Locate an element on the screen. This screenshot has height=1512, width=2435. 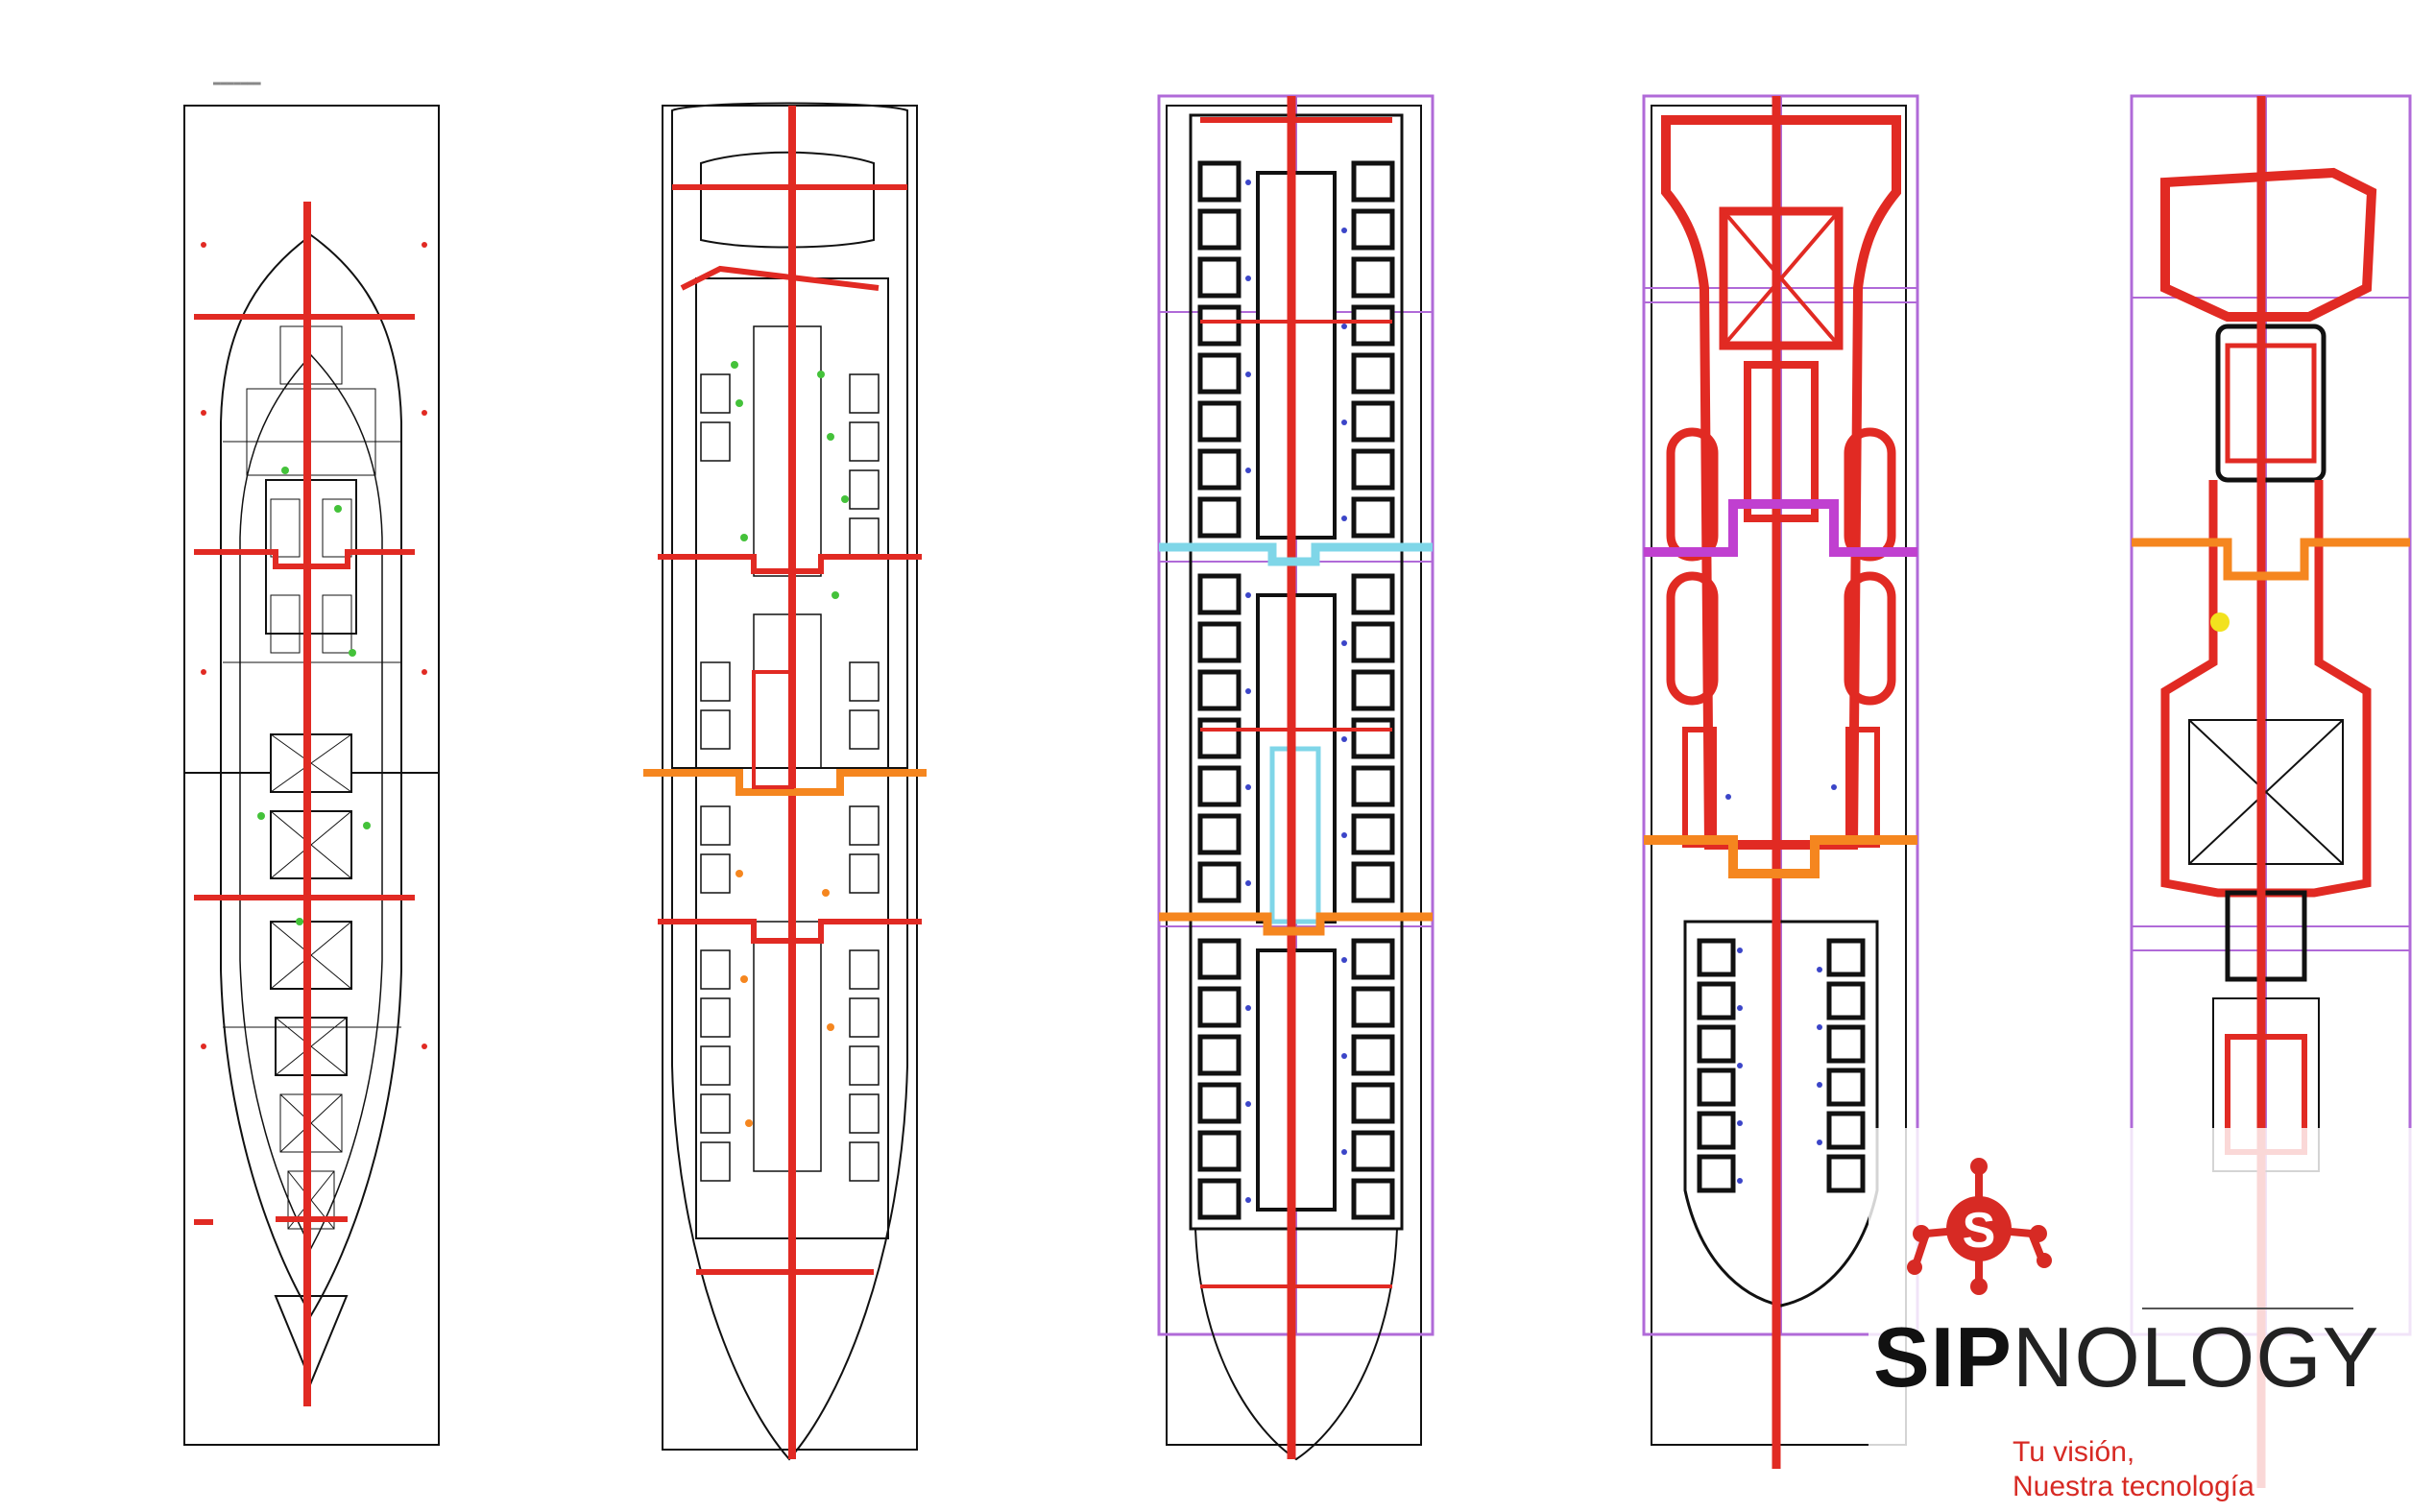
deck-plan-1: ═══════ is located at coordinates (314, 778).